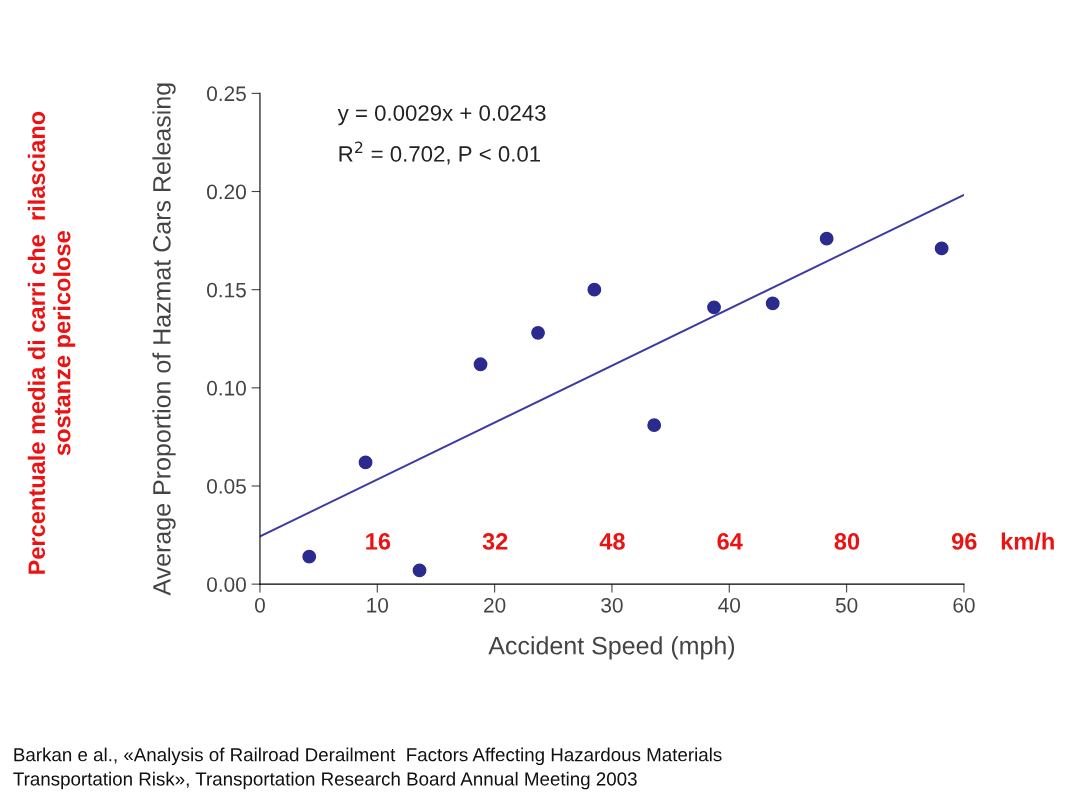 Image resolution: width=1072 pixels, height=798 pixels. Describe the element at coordinates (226, 388) in the screenshot. I see `y-tick-label: 0.10` at that location.